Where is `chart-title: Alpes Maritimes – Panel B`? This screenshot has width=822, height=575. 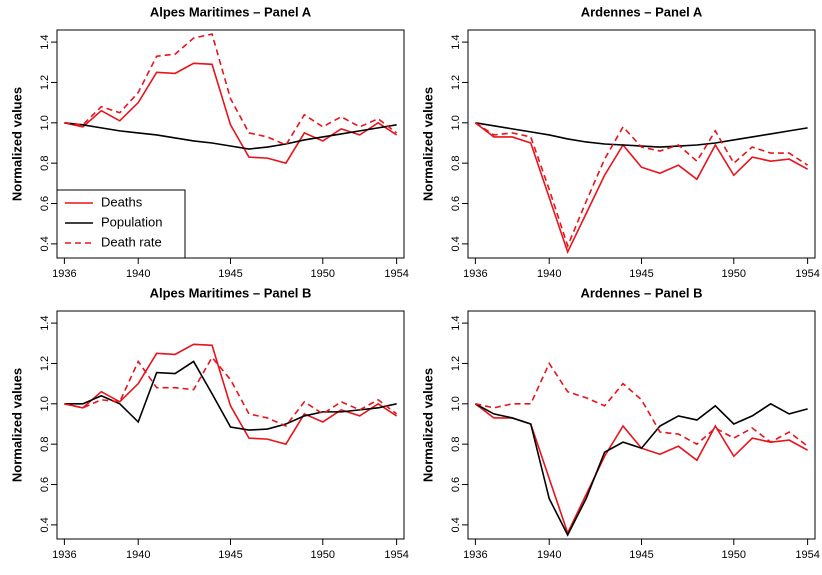 chart-title: Alpes Maritimes – Panel B is located at coordinates (231, 292).